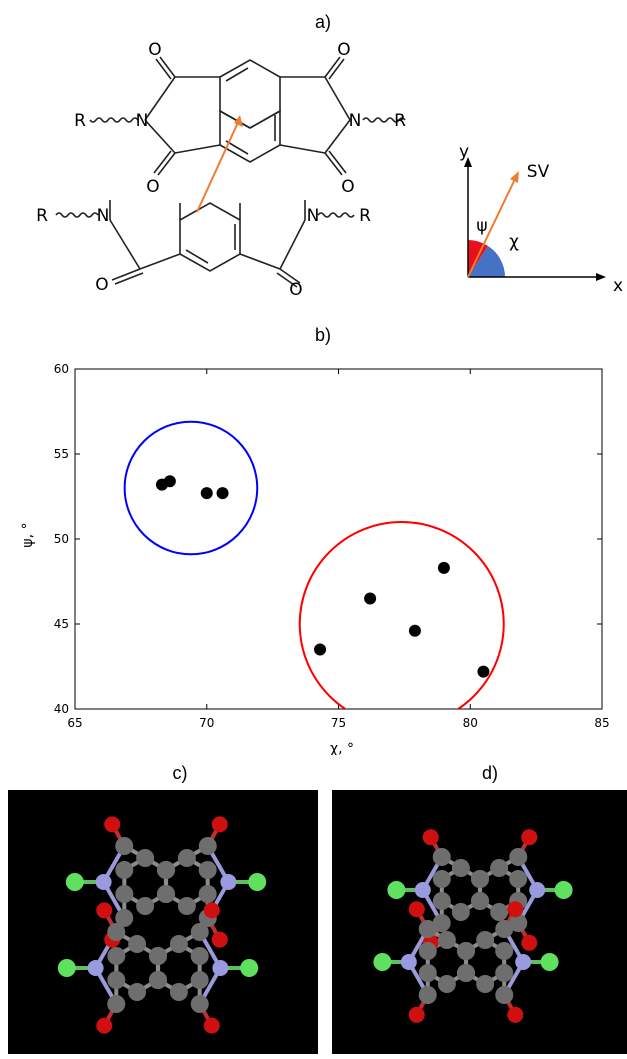 This screenshot has height=1059, width=627. I want to click on atom-o-3: O, so click(152, 187).